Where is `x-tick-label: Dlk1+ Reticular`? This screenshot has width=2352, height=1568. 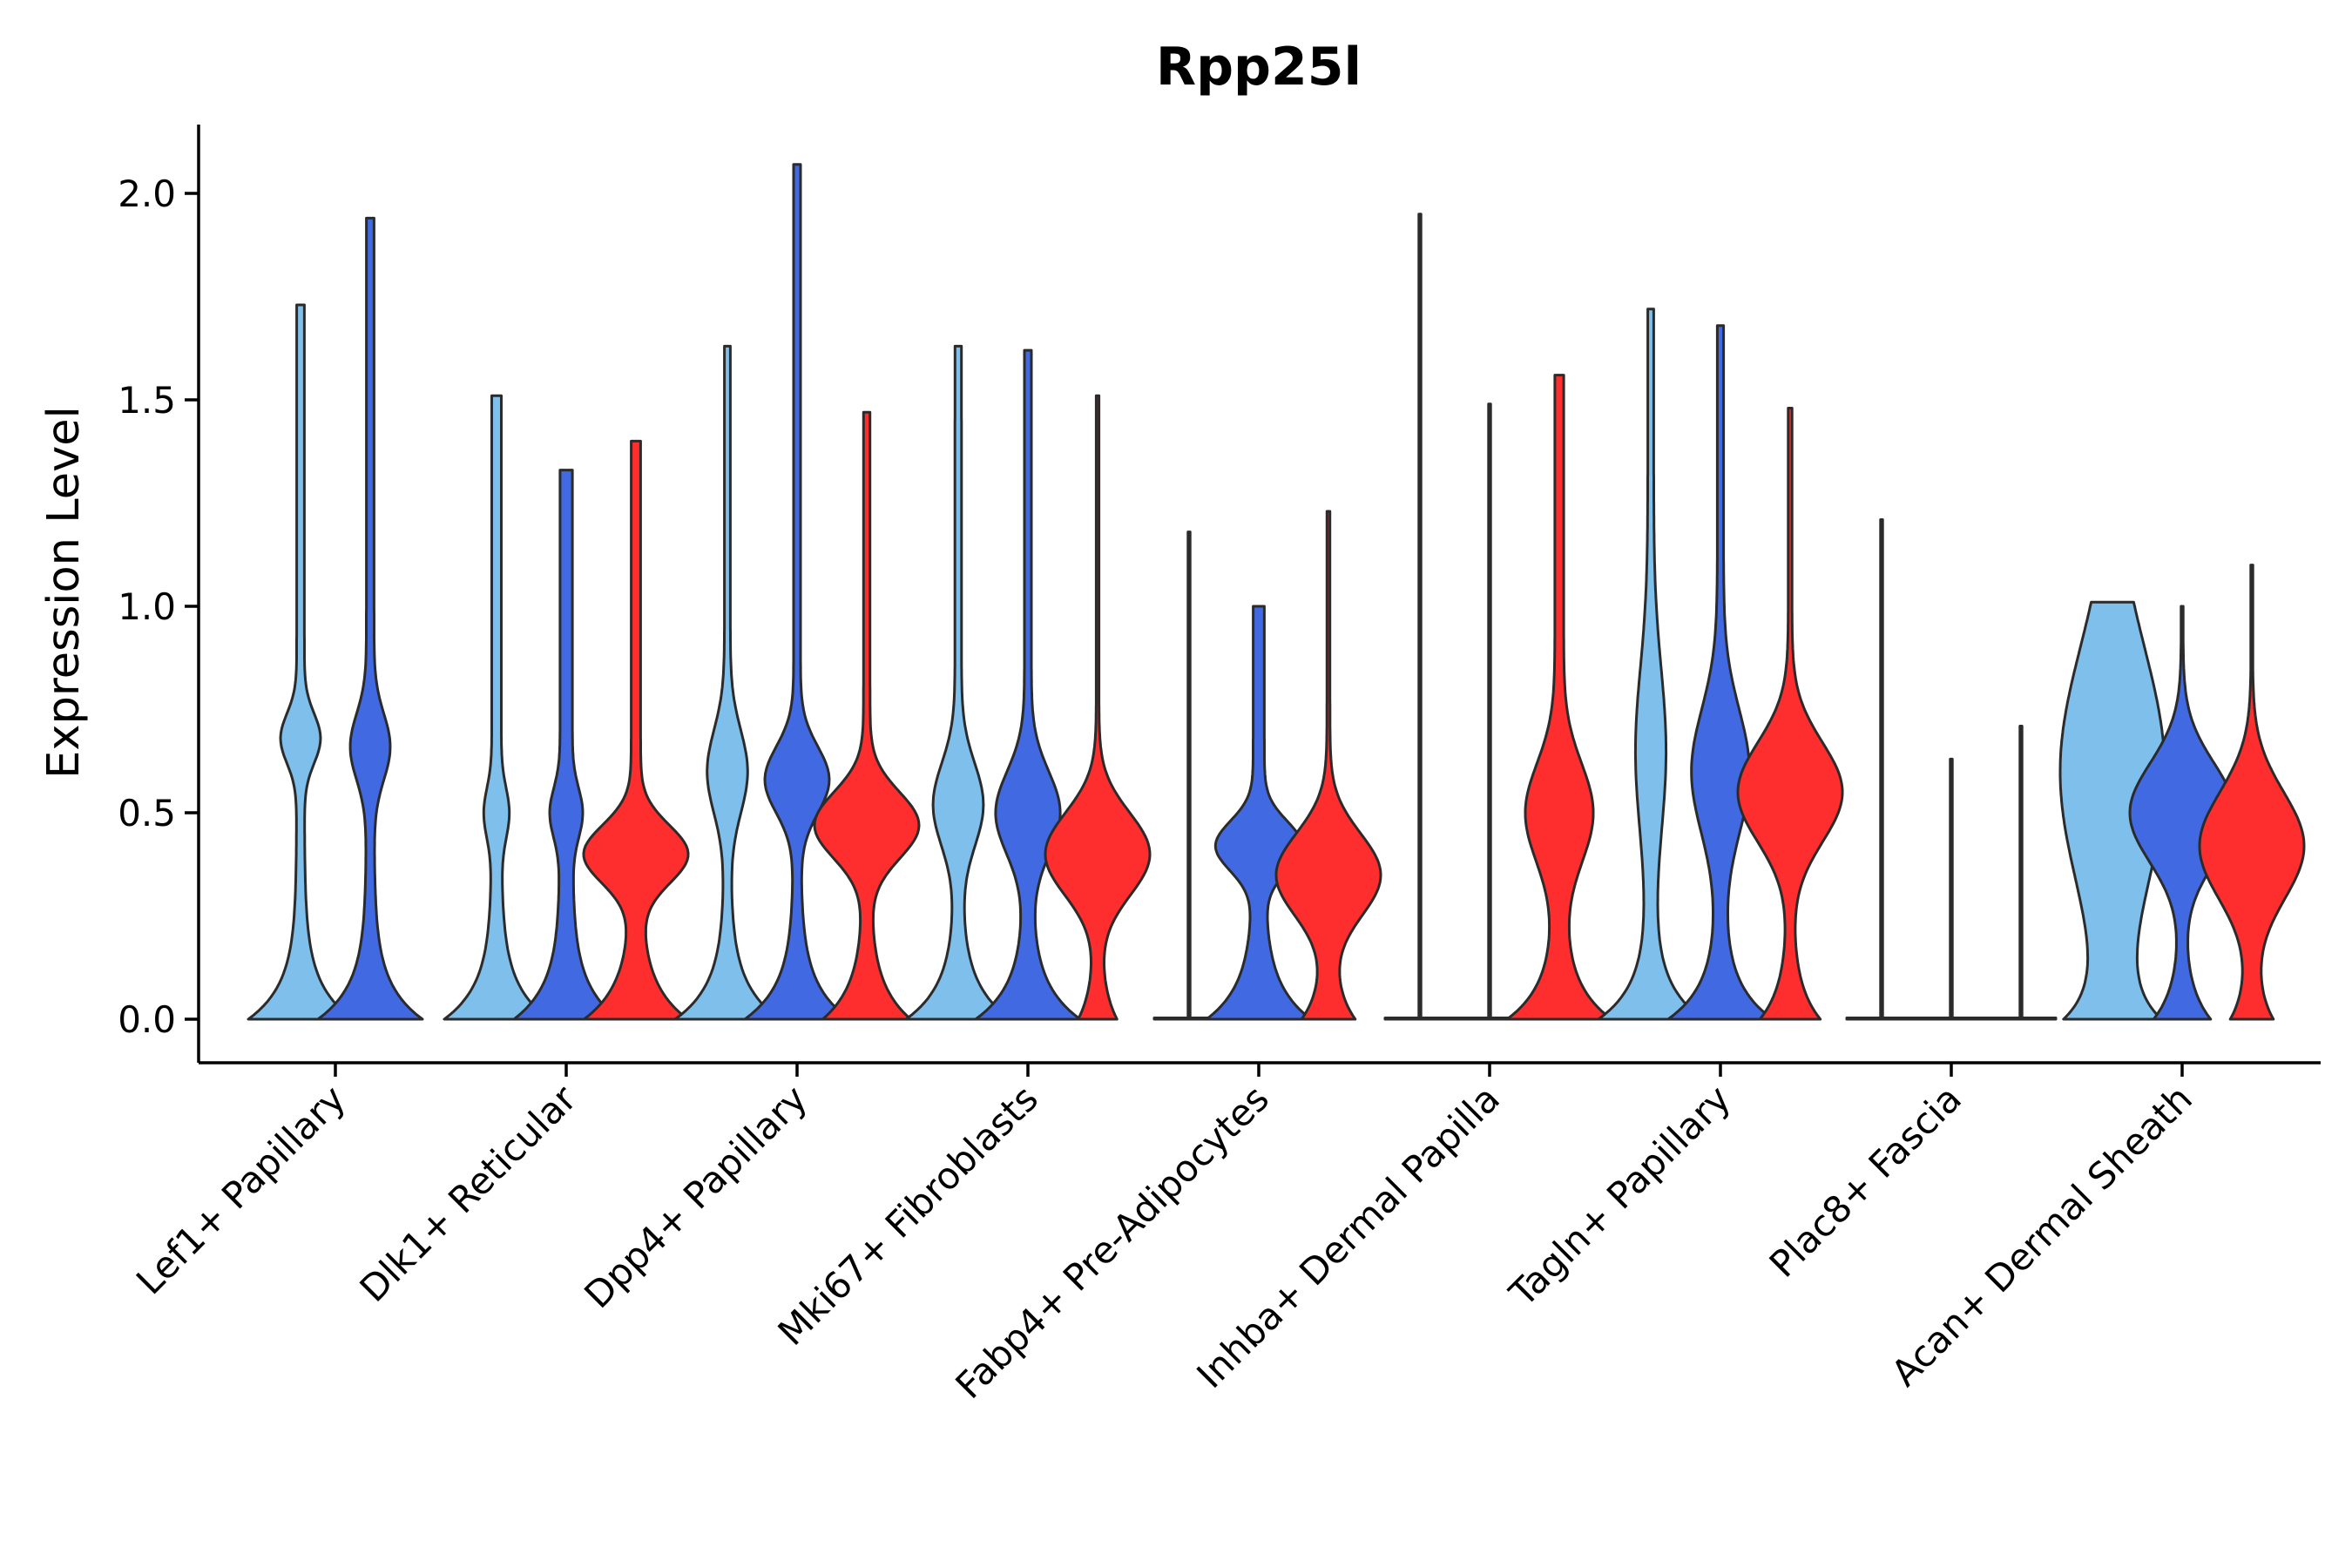
x-tick-label: Dlk1+ Reticular is located at coordinates (469, 1193).